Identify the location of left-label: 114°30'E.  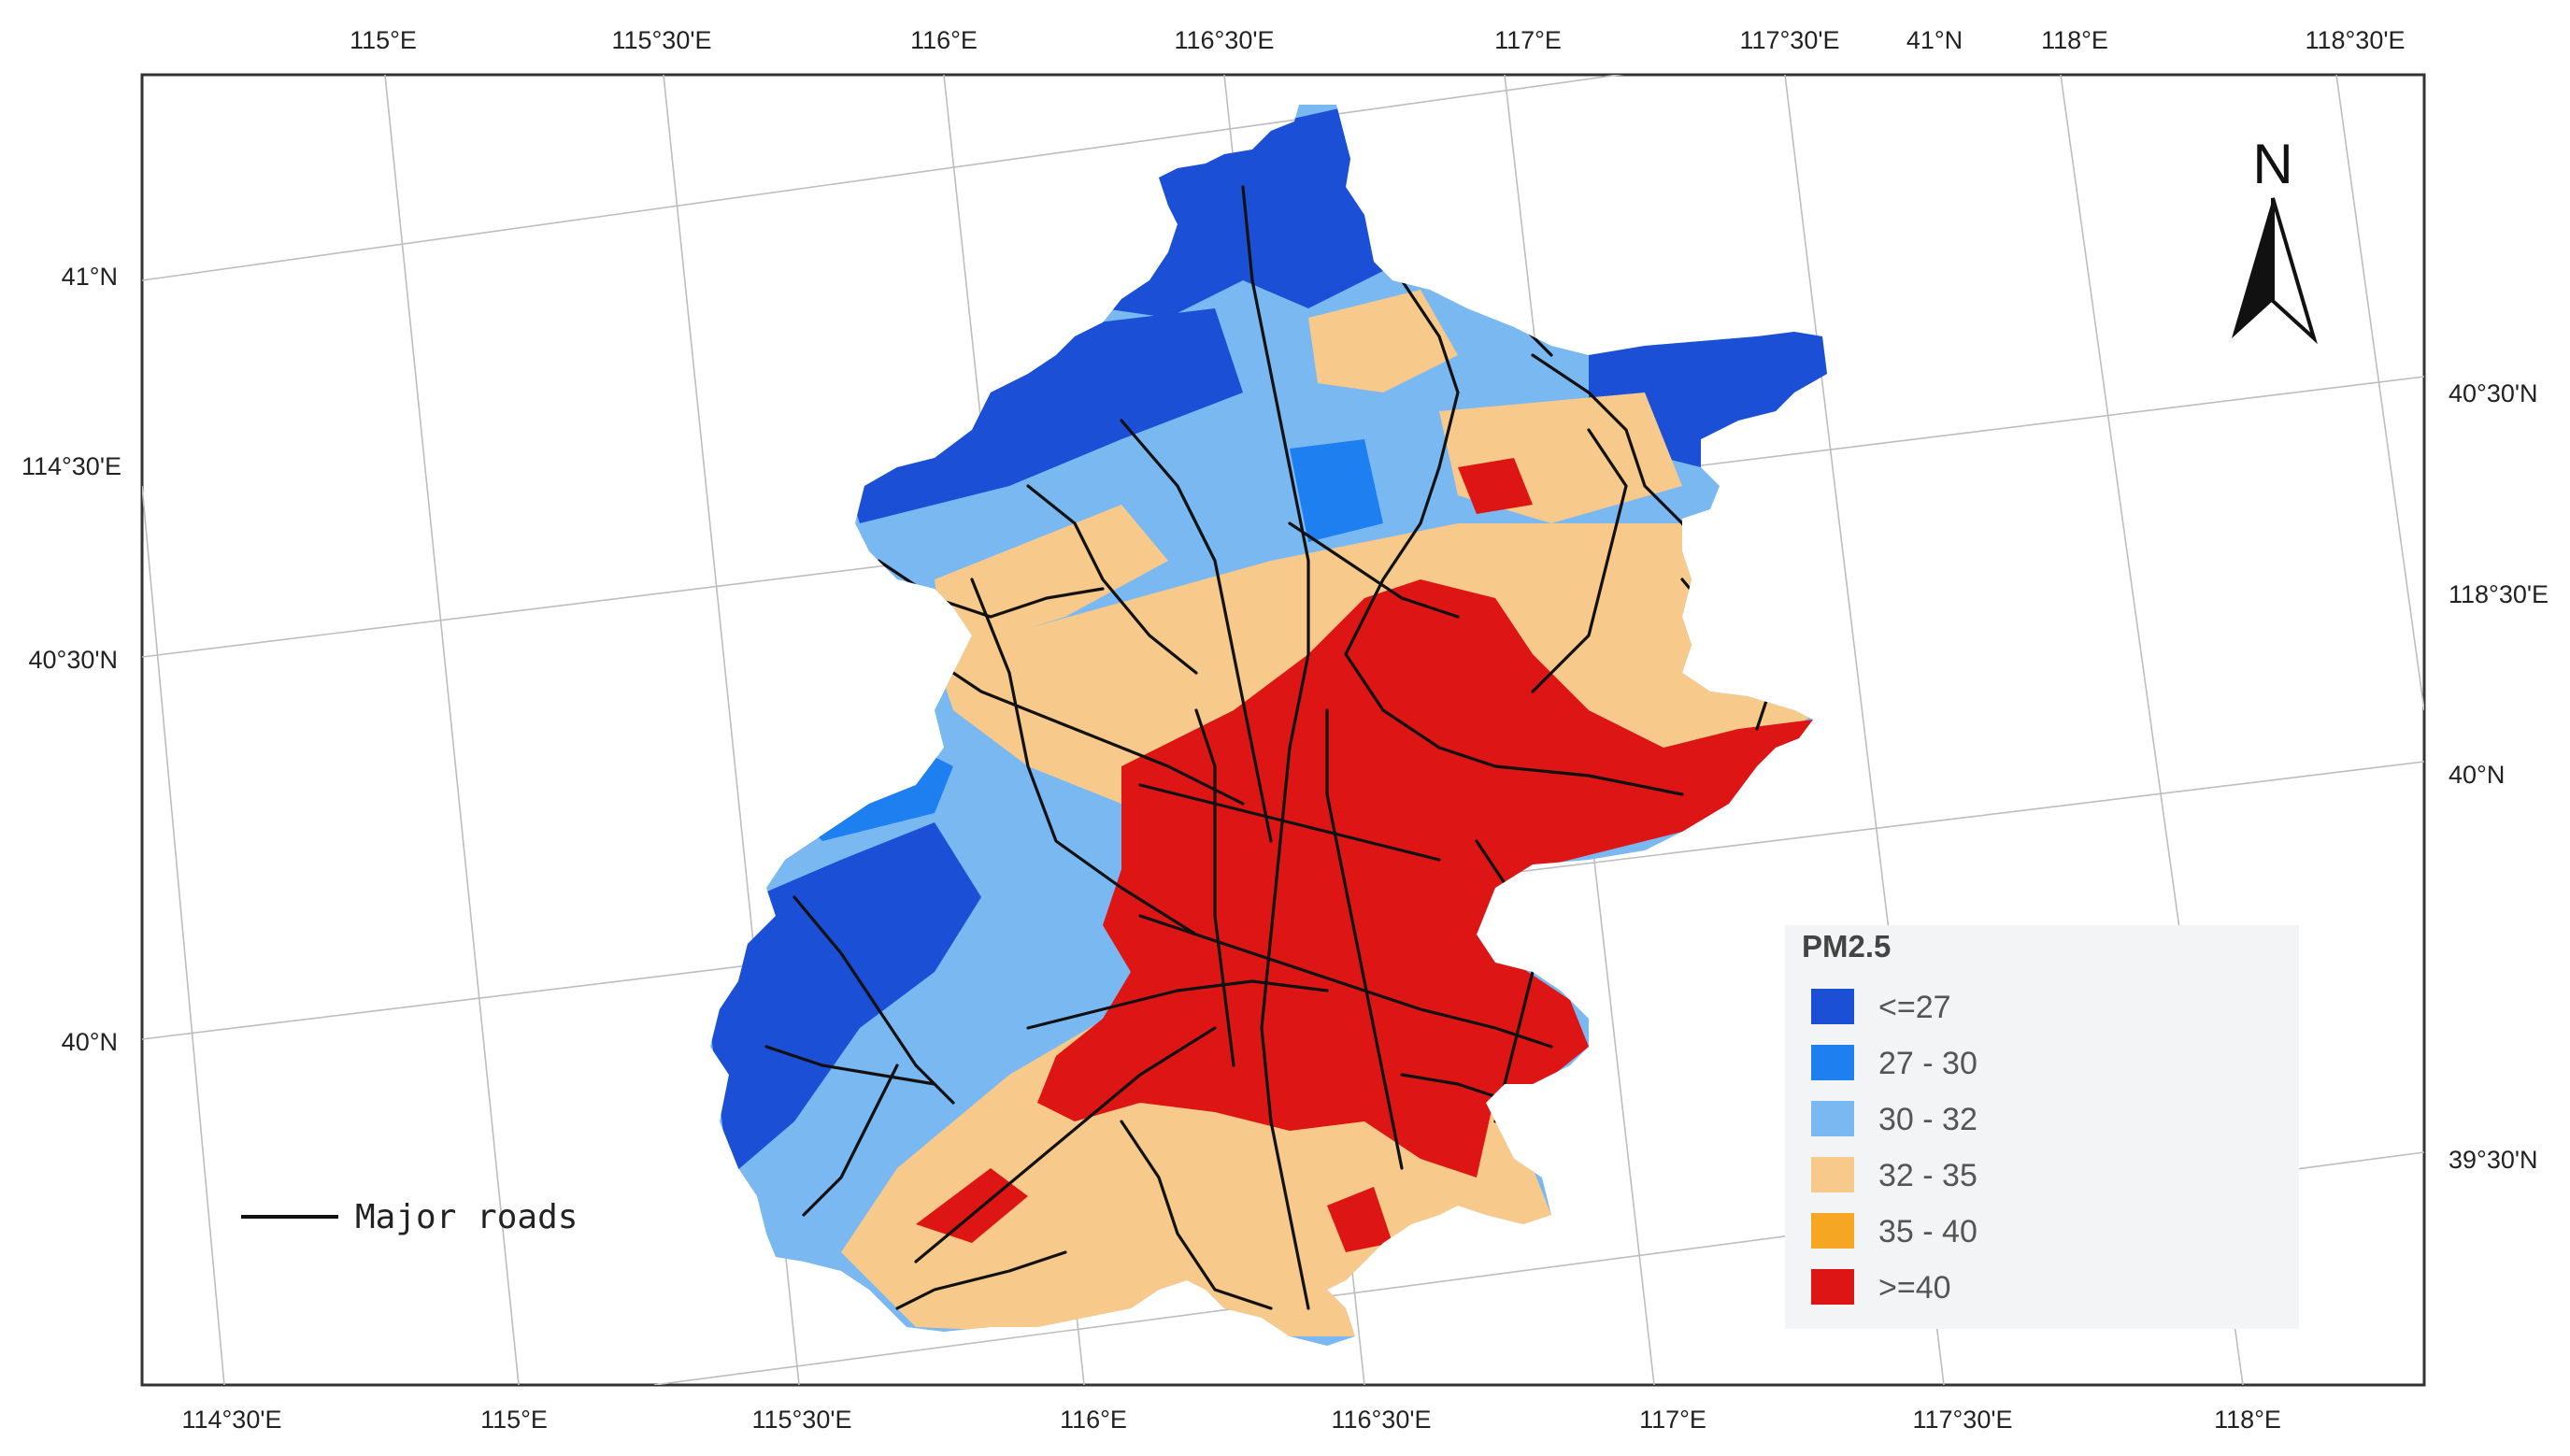
(71, 466).